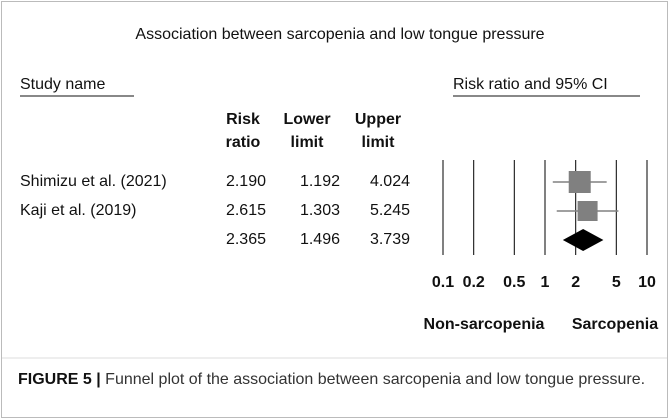 This screenshot has height=419, width=669. I want to click on column-header: Risk, so click(243, 119).